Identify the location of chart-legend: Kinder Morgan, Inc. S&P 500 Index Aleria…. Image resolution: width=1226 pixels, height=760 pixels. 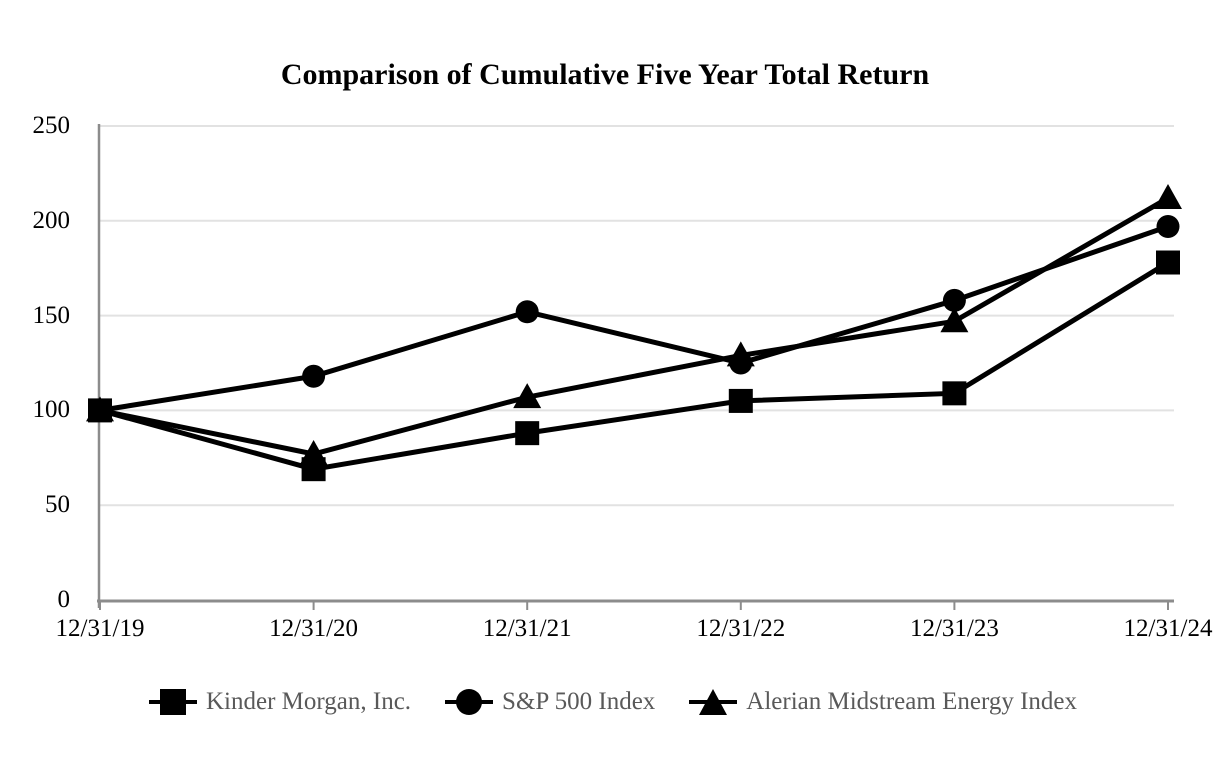
(613, 702).